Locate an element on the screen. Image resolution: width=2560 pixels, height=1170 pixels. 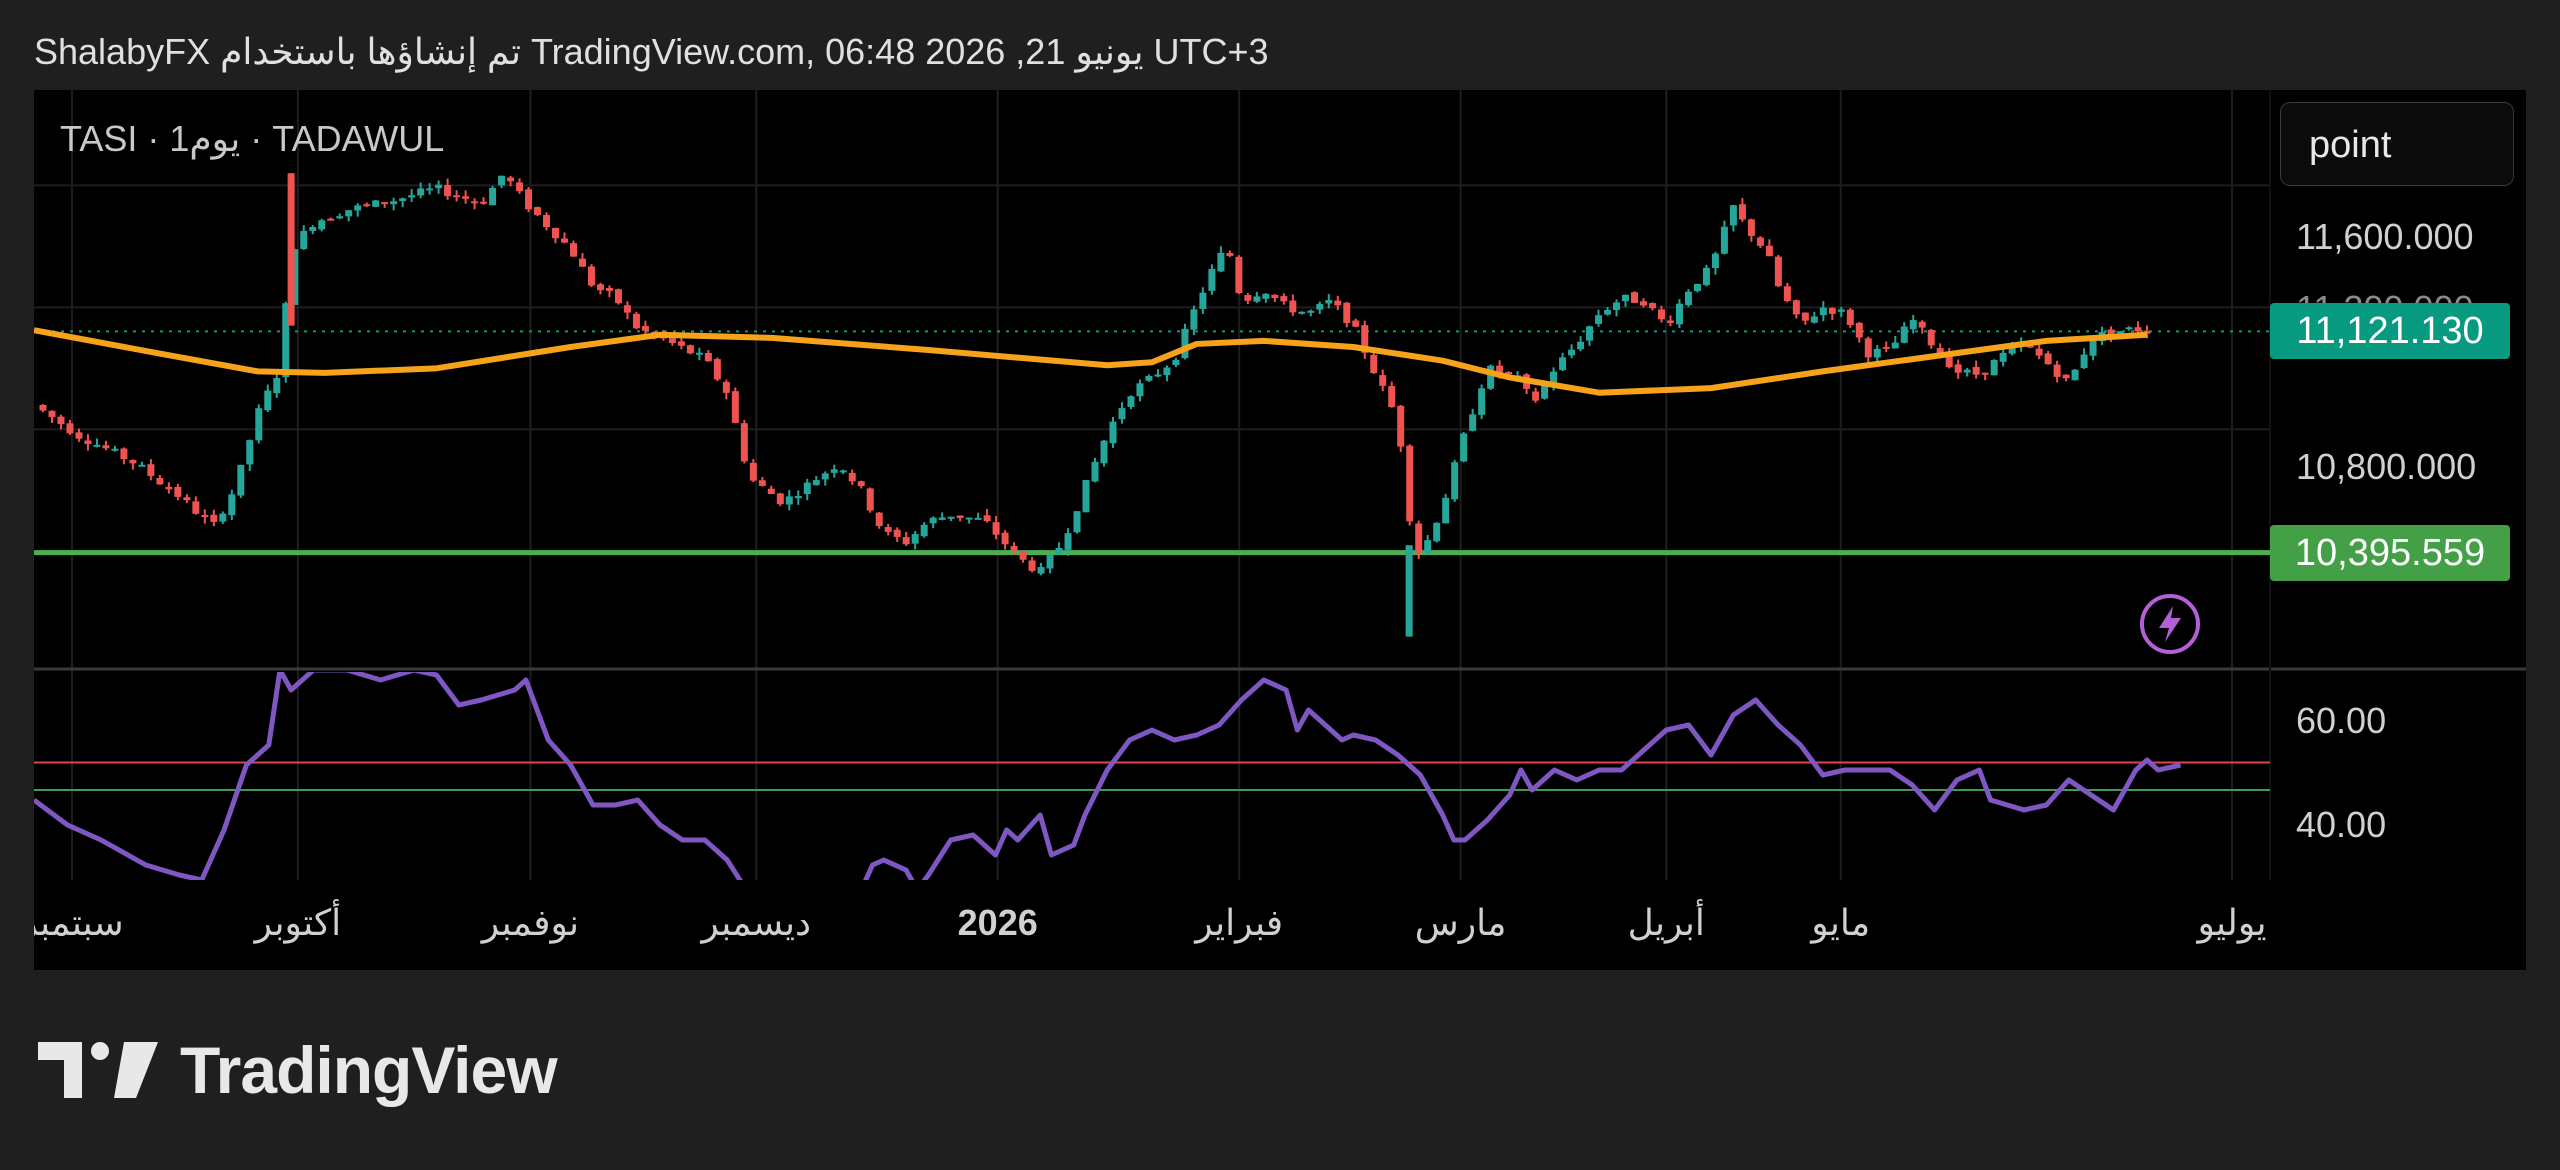
last-price-badge: 11,121.130 is located at coordinates (2390, 331).